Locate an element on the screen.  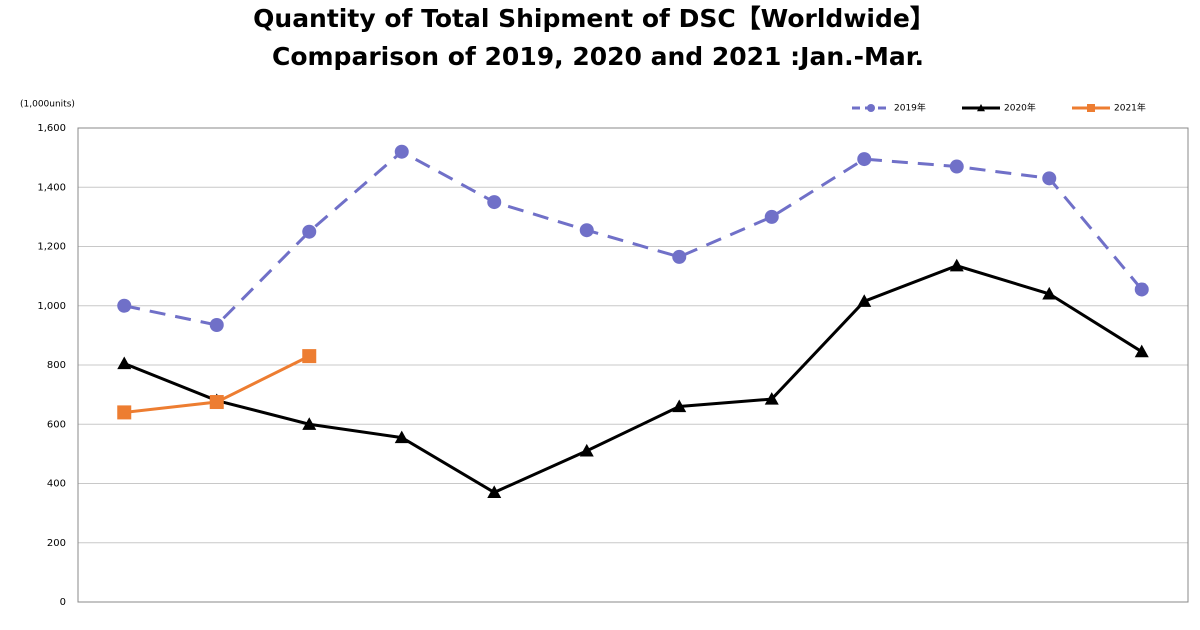
y-tick-label: 1,000 is located at coordinates (51, 306).